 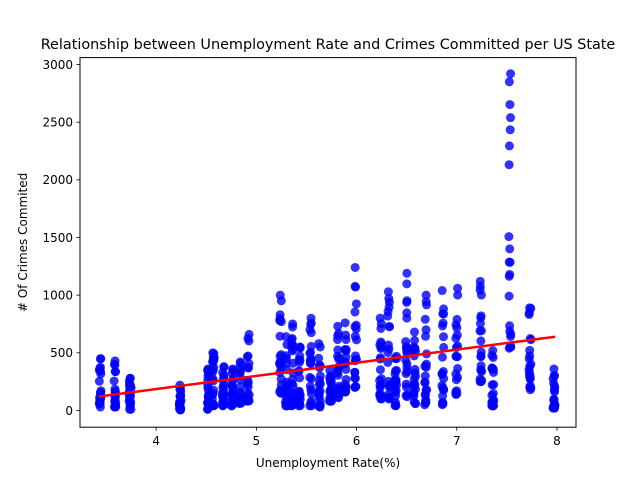 I want to click on x-tick-label: 4, so click(x=156, y=441).